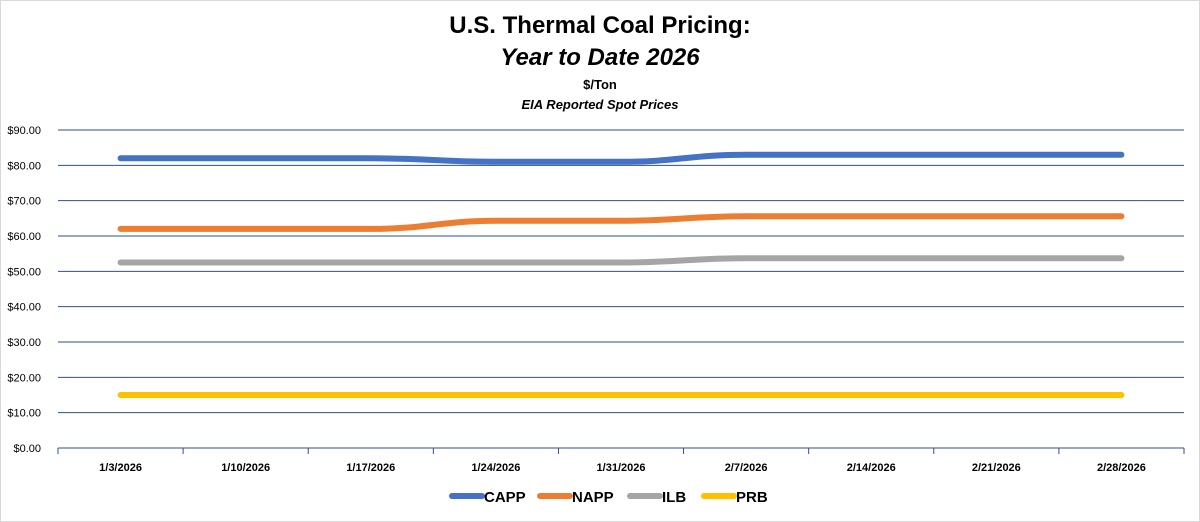 The width and height of the screenshot is (1200, 522). What do you see at coordinates (24, 343) in the screenshot?
I see `y-tick-label: $30.00` at bounding box center [24, 343].